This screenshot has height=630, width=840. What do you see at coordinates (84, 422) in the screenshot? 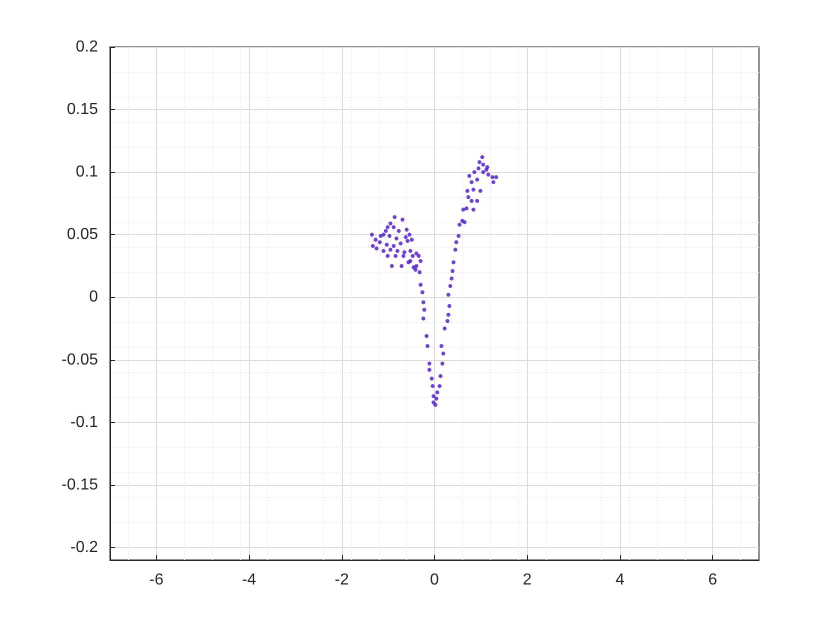
I see `y-tick-label: -0.1` at bounding box center [84, 422].